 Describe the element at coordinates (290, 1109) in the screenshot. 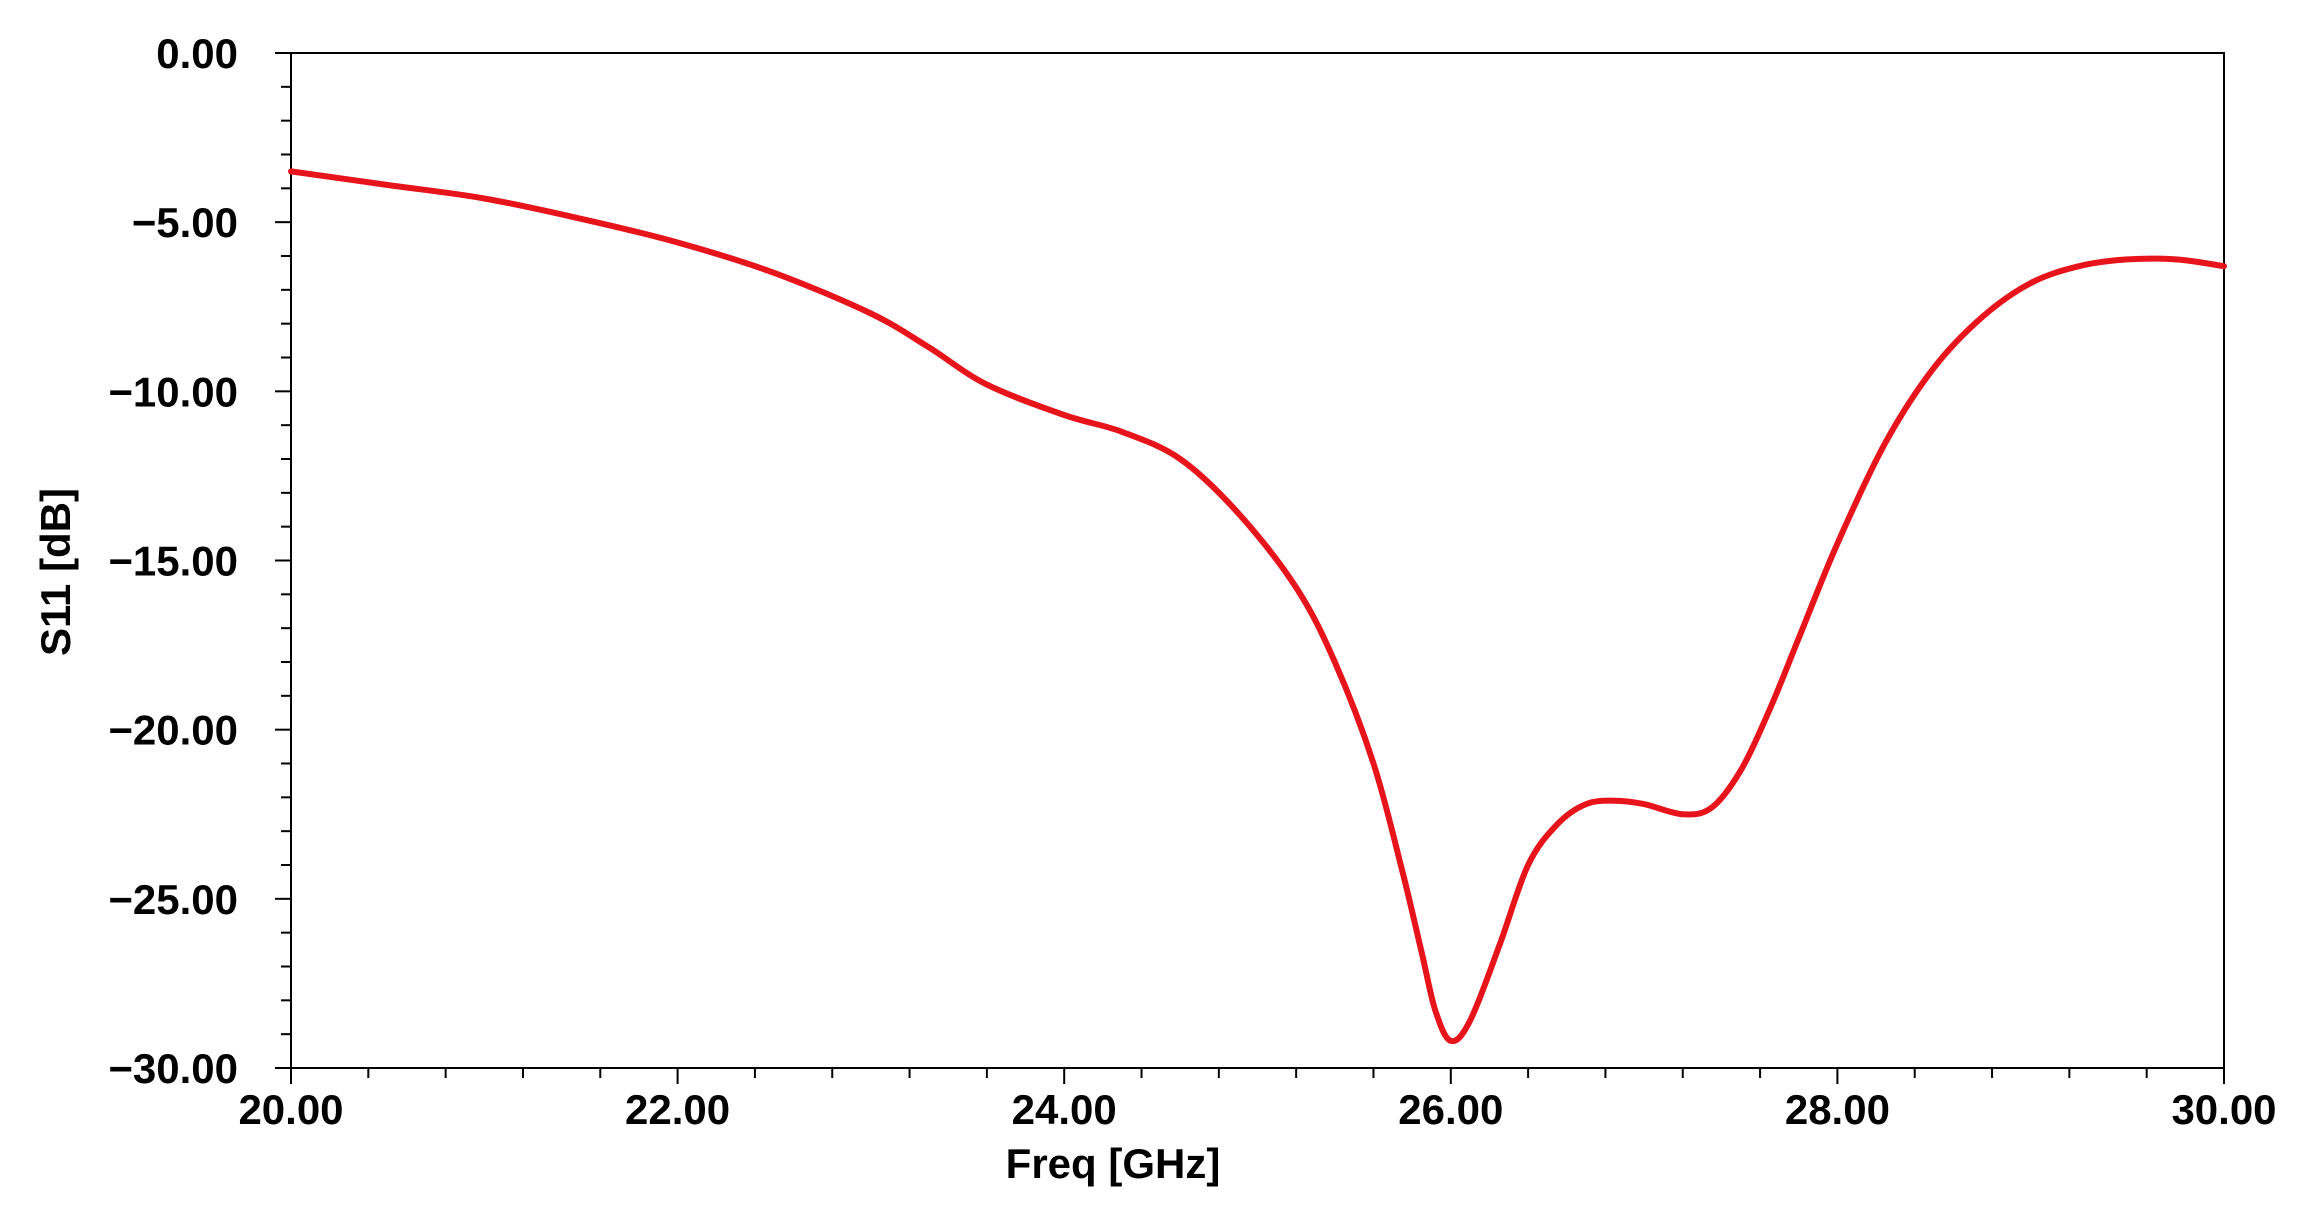

I see `x-tick-label: 20.00` at that location.